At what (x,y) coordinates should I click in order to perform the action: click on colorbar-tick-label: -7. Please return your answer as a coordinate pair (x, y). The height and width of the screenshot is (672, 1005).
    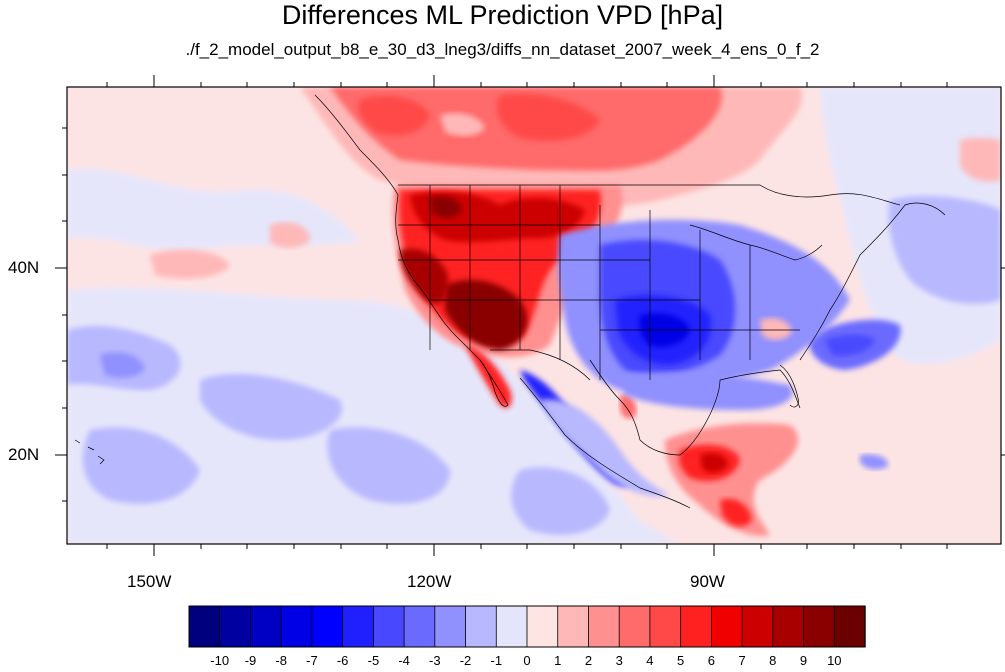
    Looking at the image, I should click on (312, 660).